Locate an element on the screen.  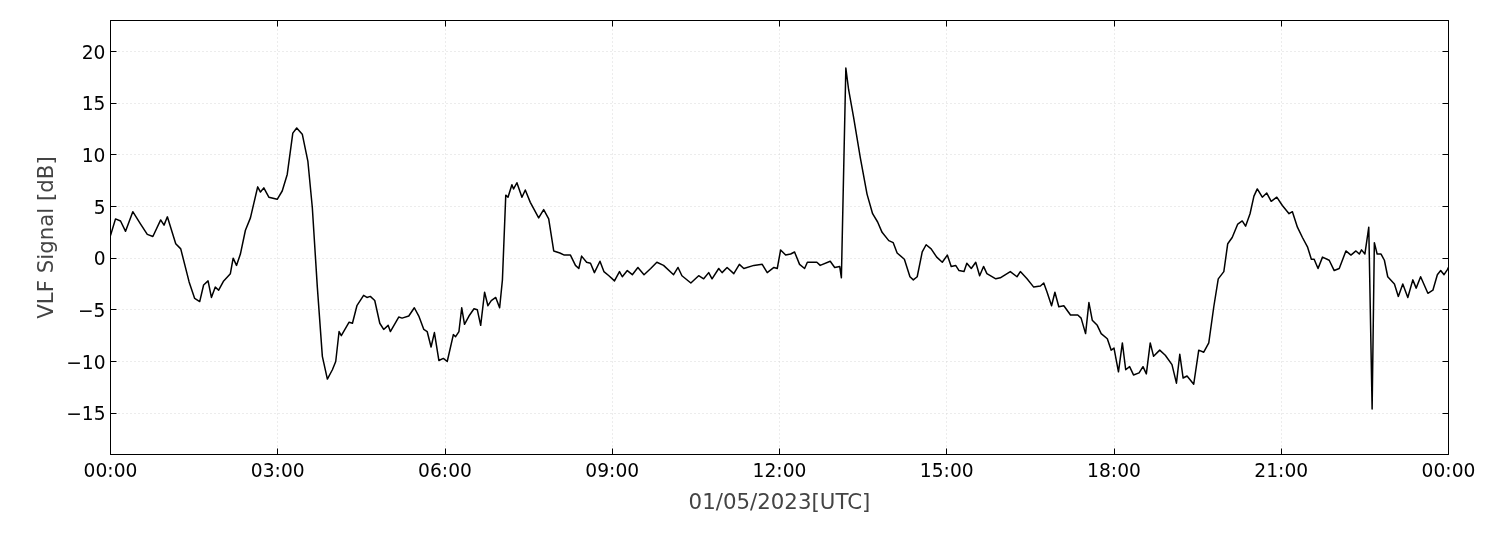
y-tick-label: 15 is located at coordinates (93, 104).